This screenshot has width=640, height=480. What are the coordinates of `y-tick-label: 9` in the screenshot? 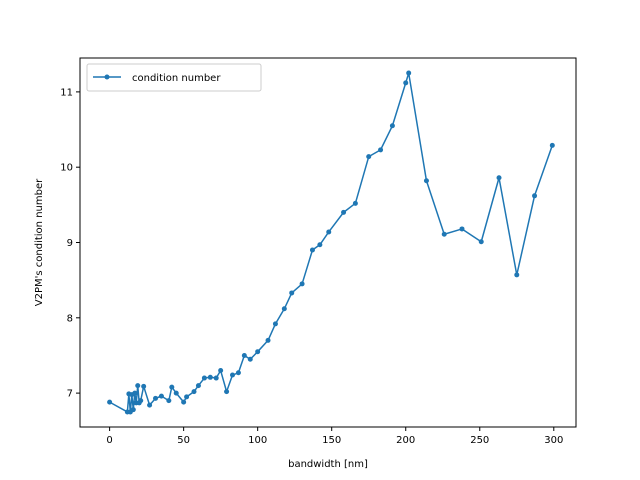 It's located at (70, 243).